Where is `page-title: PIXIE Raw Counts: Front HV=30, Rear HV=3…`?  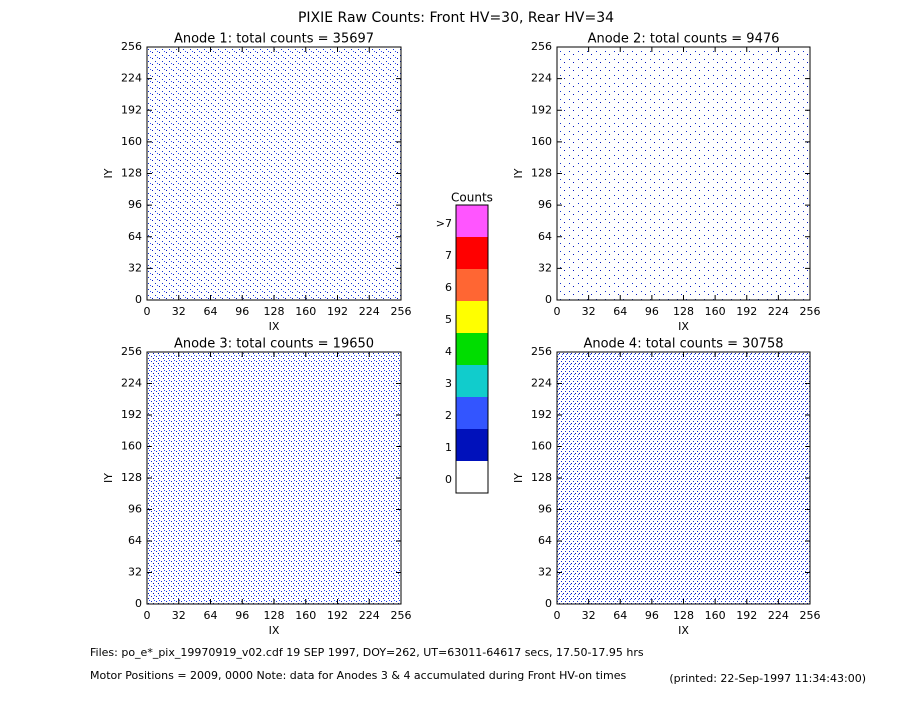 page-title: PIXIE Raw Counts: Front HV=30, Rear HV=3… is located at coordinates (456, 18).